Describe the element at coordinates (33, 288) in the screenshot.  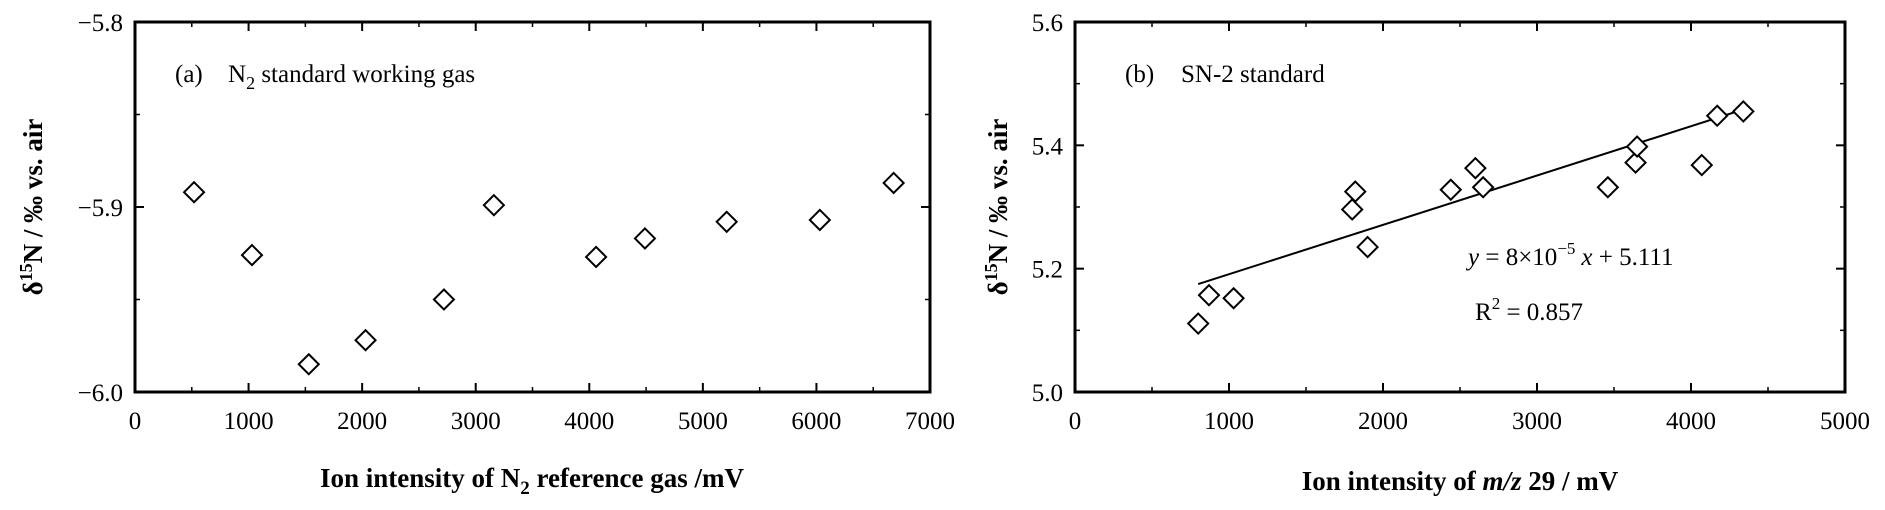
I see `y-axis-title-a-delta: δ` at that location.